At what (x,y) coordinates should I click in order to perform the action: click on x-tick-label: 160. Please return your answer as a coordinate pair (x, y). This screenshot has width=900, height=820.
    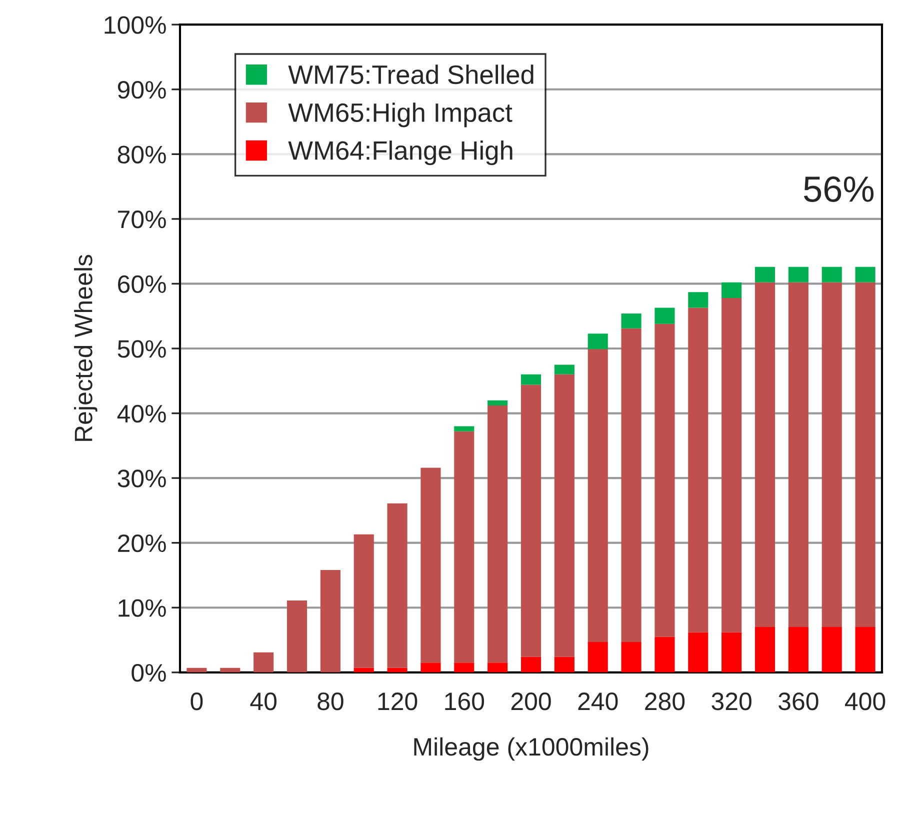
    Looking at the image, I should click on (464, 701).